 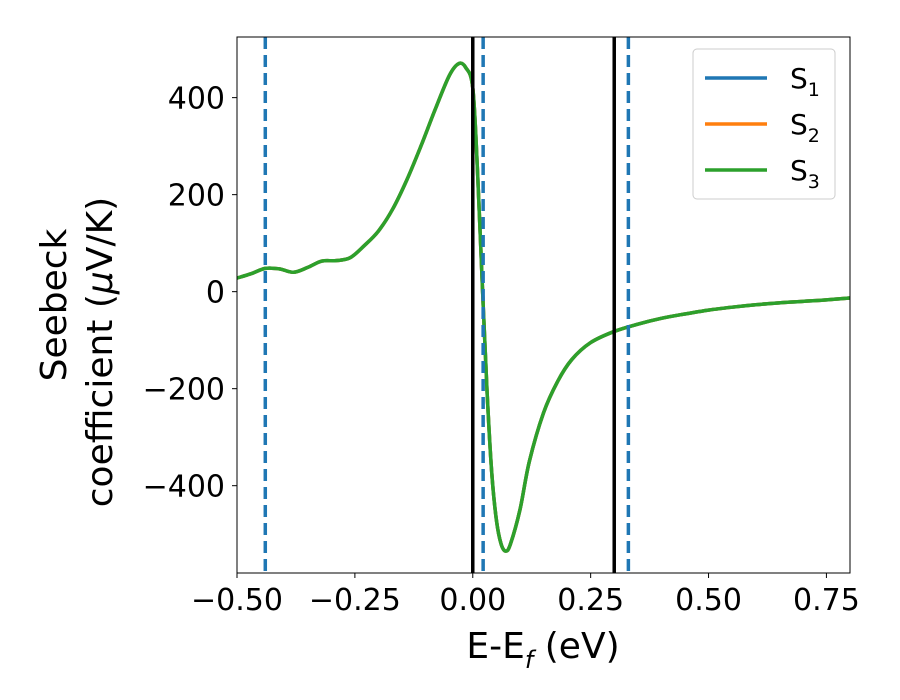 I want to click on x-tick-label: 0.00, so click(x=472, y=600).